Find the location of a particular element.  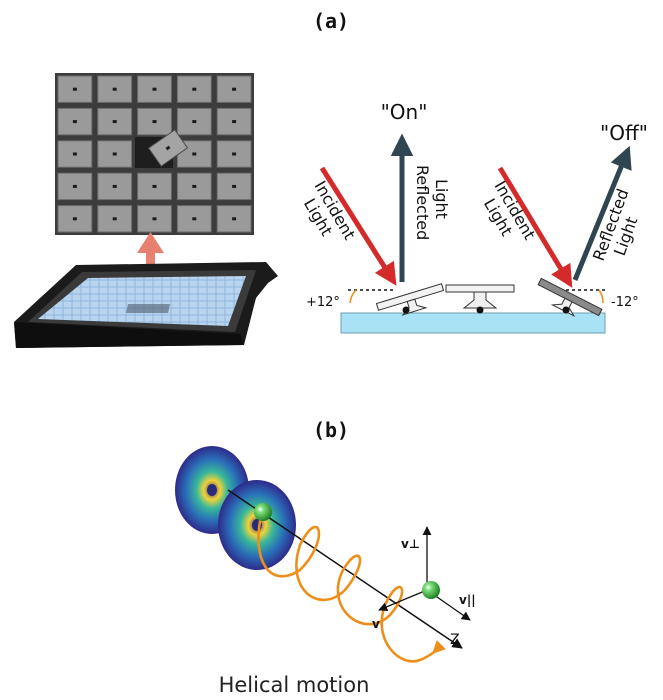

reflected-light-label-left: Reflected Light is located at coordinates (432, 202).